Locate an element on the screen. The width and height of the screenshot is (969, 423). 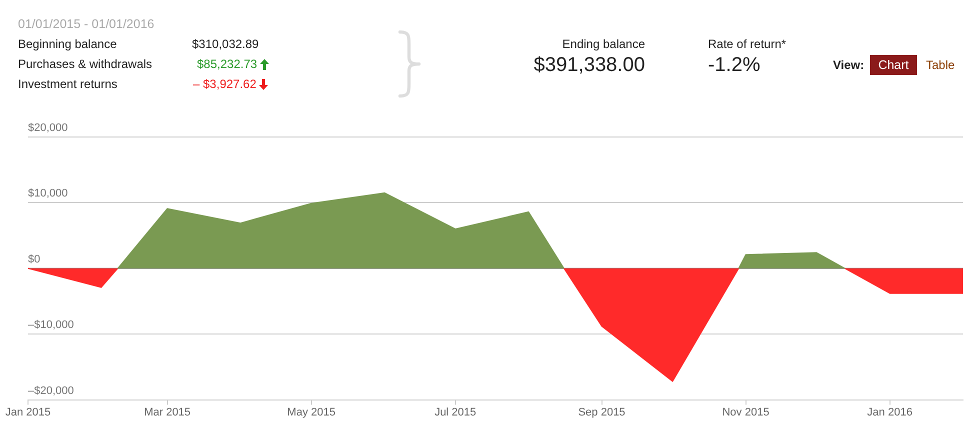
text: Purchases & withdrawals is located at coordinates (85, 64).